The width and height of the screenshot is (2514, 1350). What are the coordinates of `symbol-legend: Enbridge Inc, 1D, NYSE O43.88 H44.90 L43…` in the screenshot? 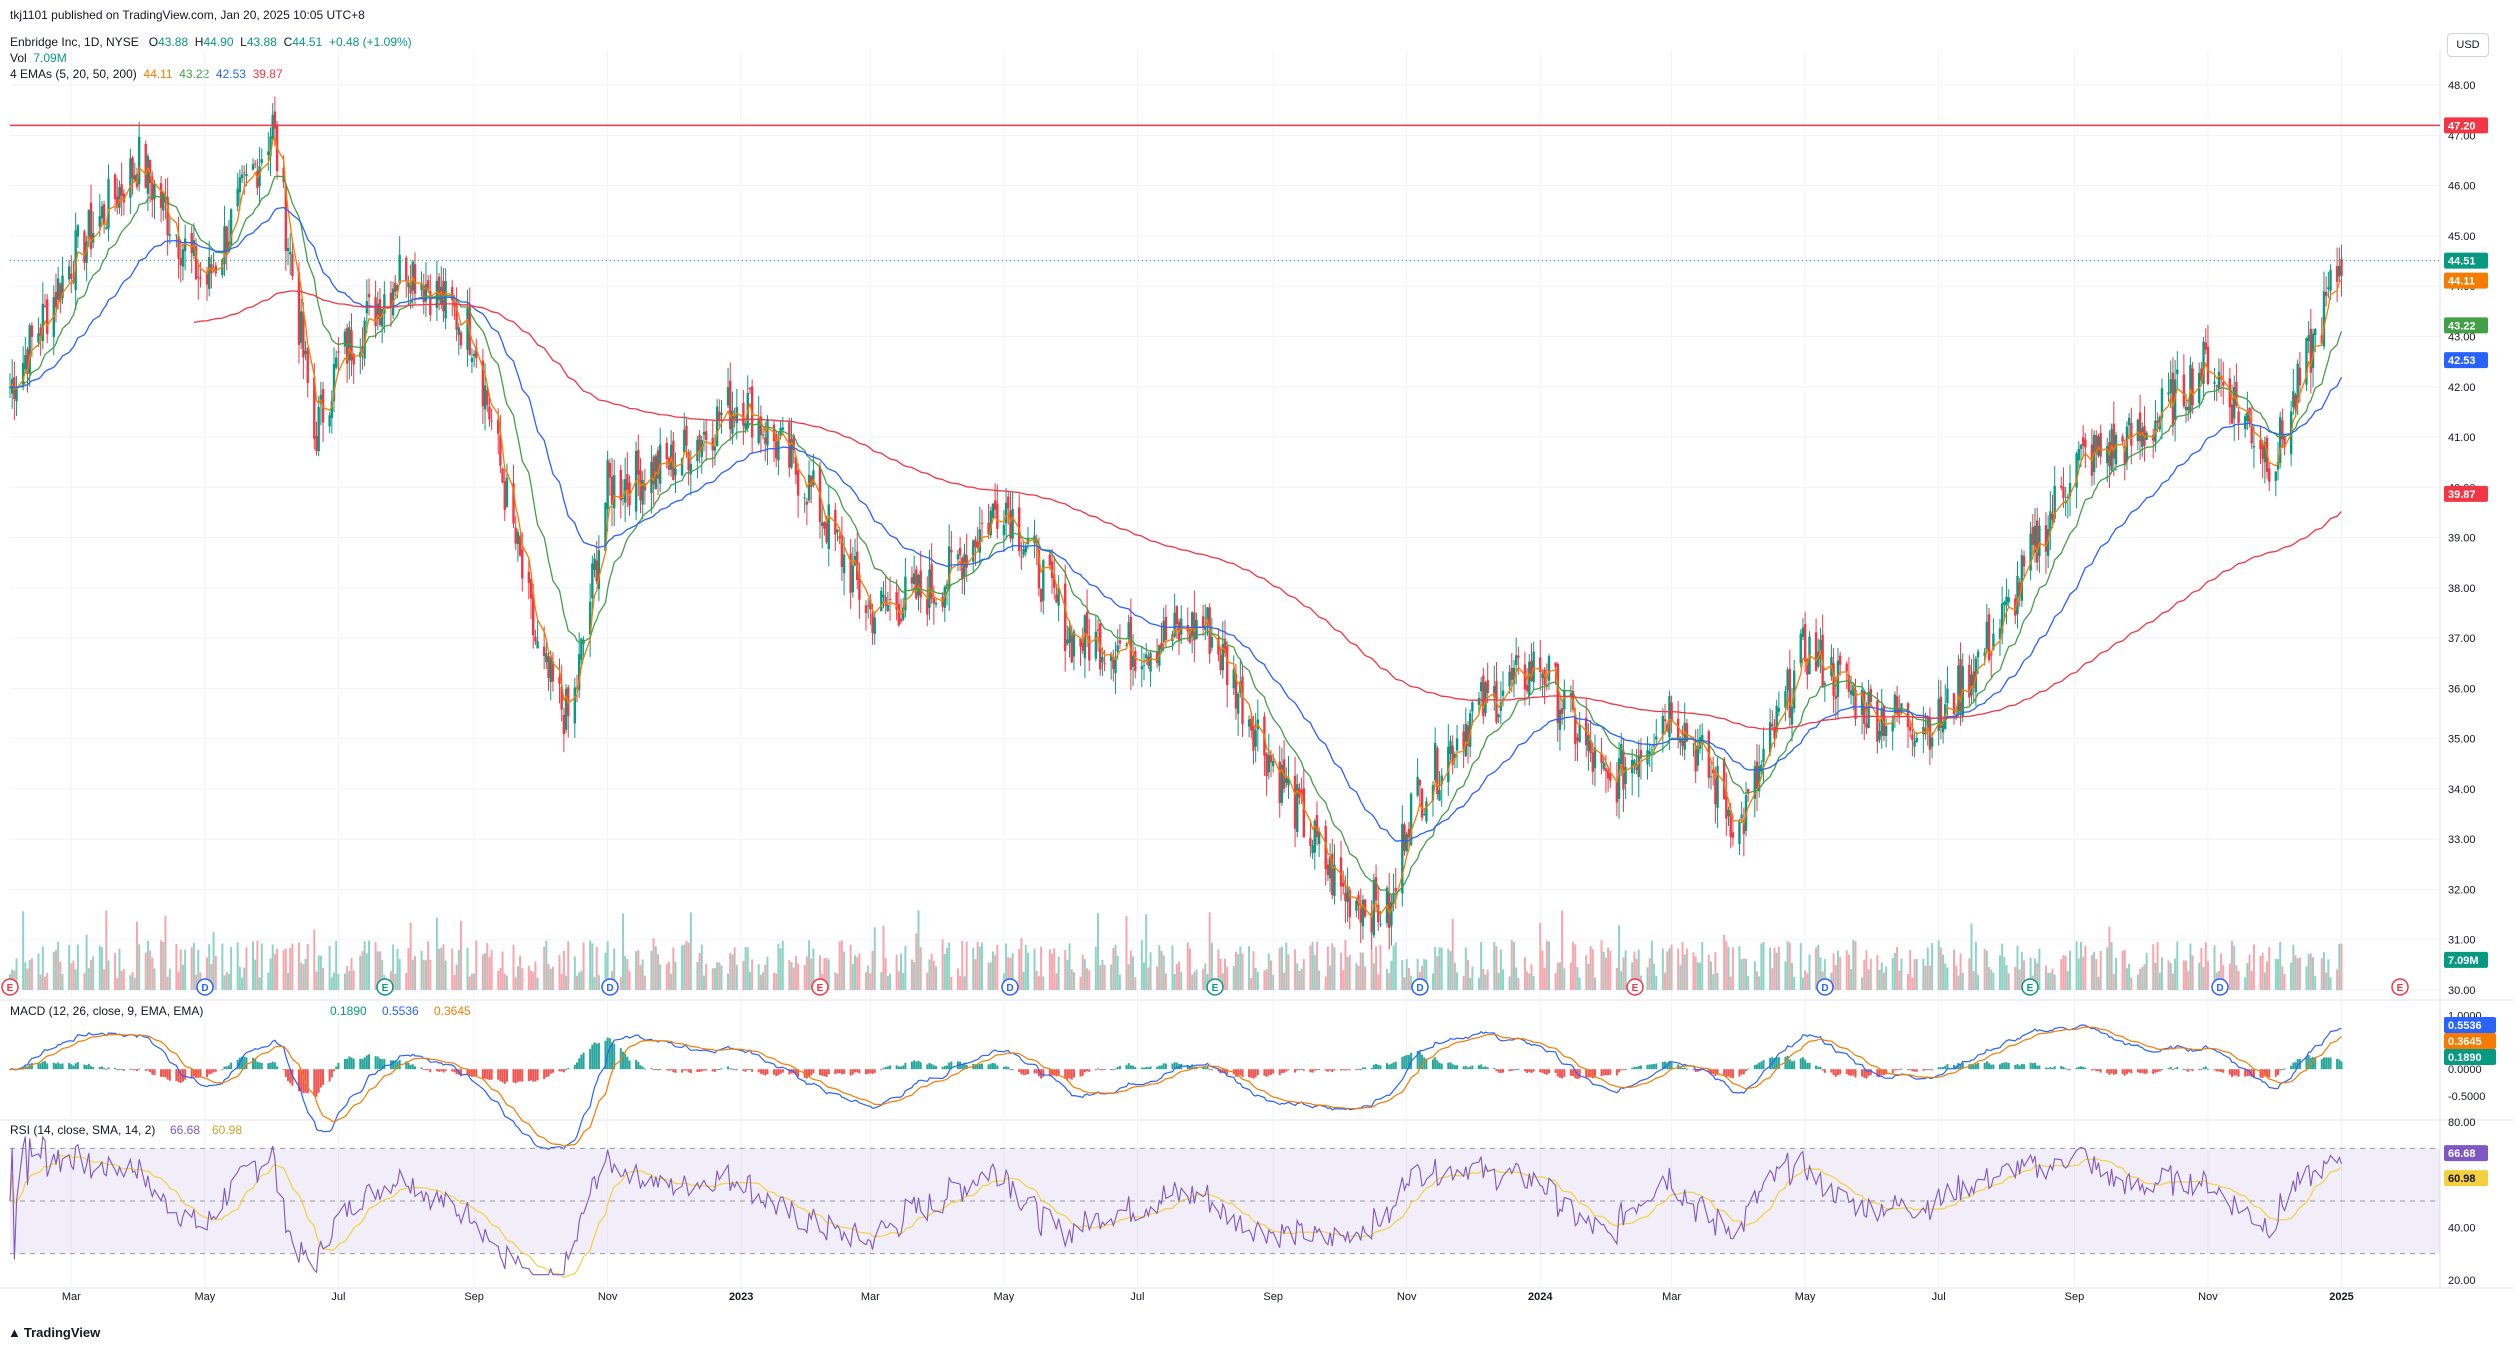 It's located at (211, 42).